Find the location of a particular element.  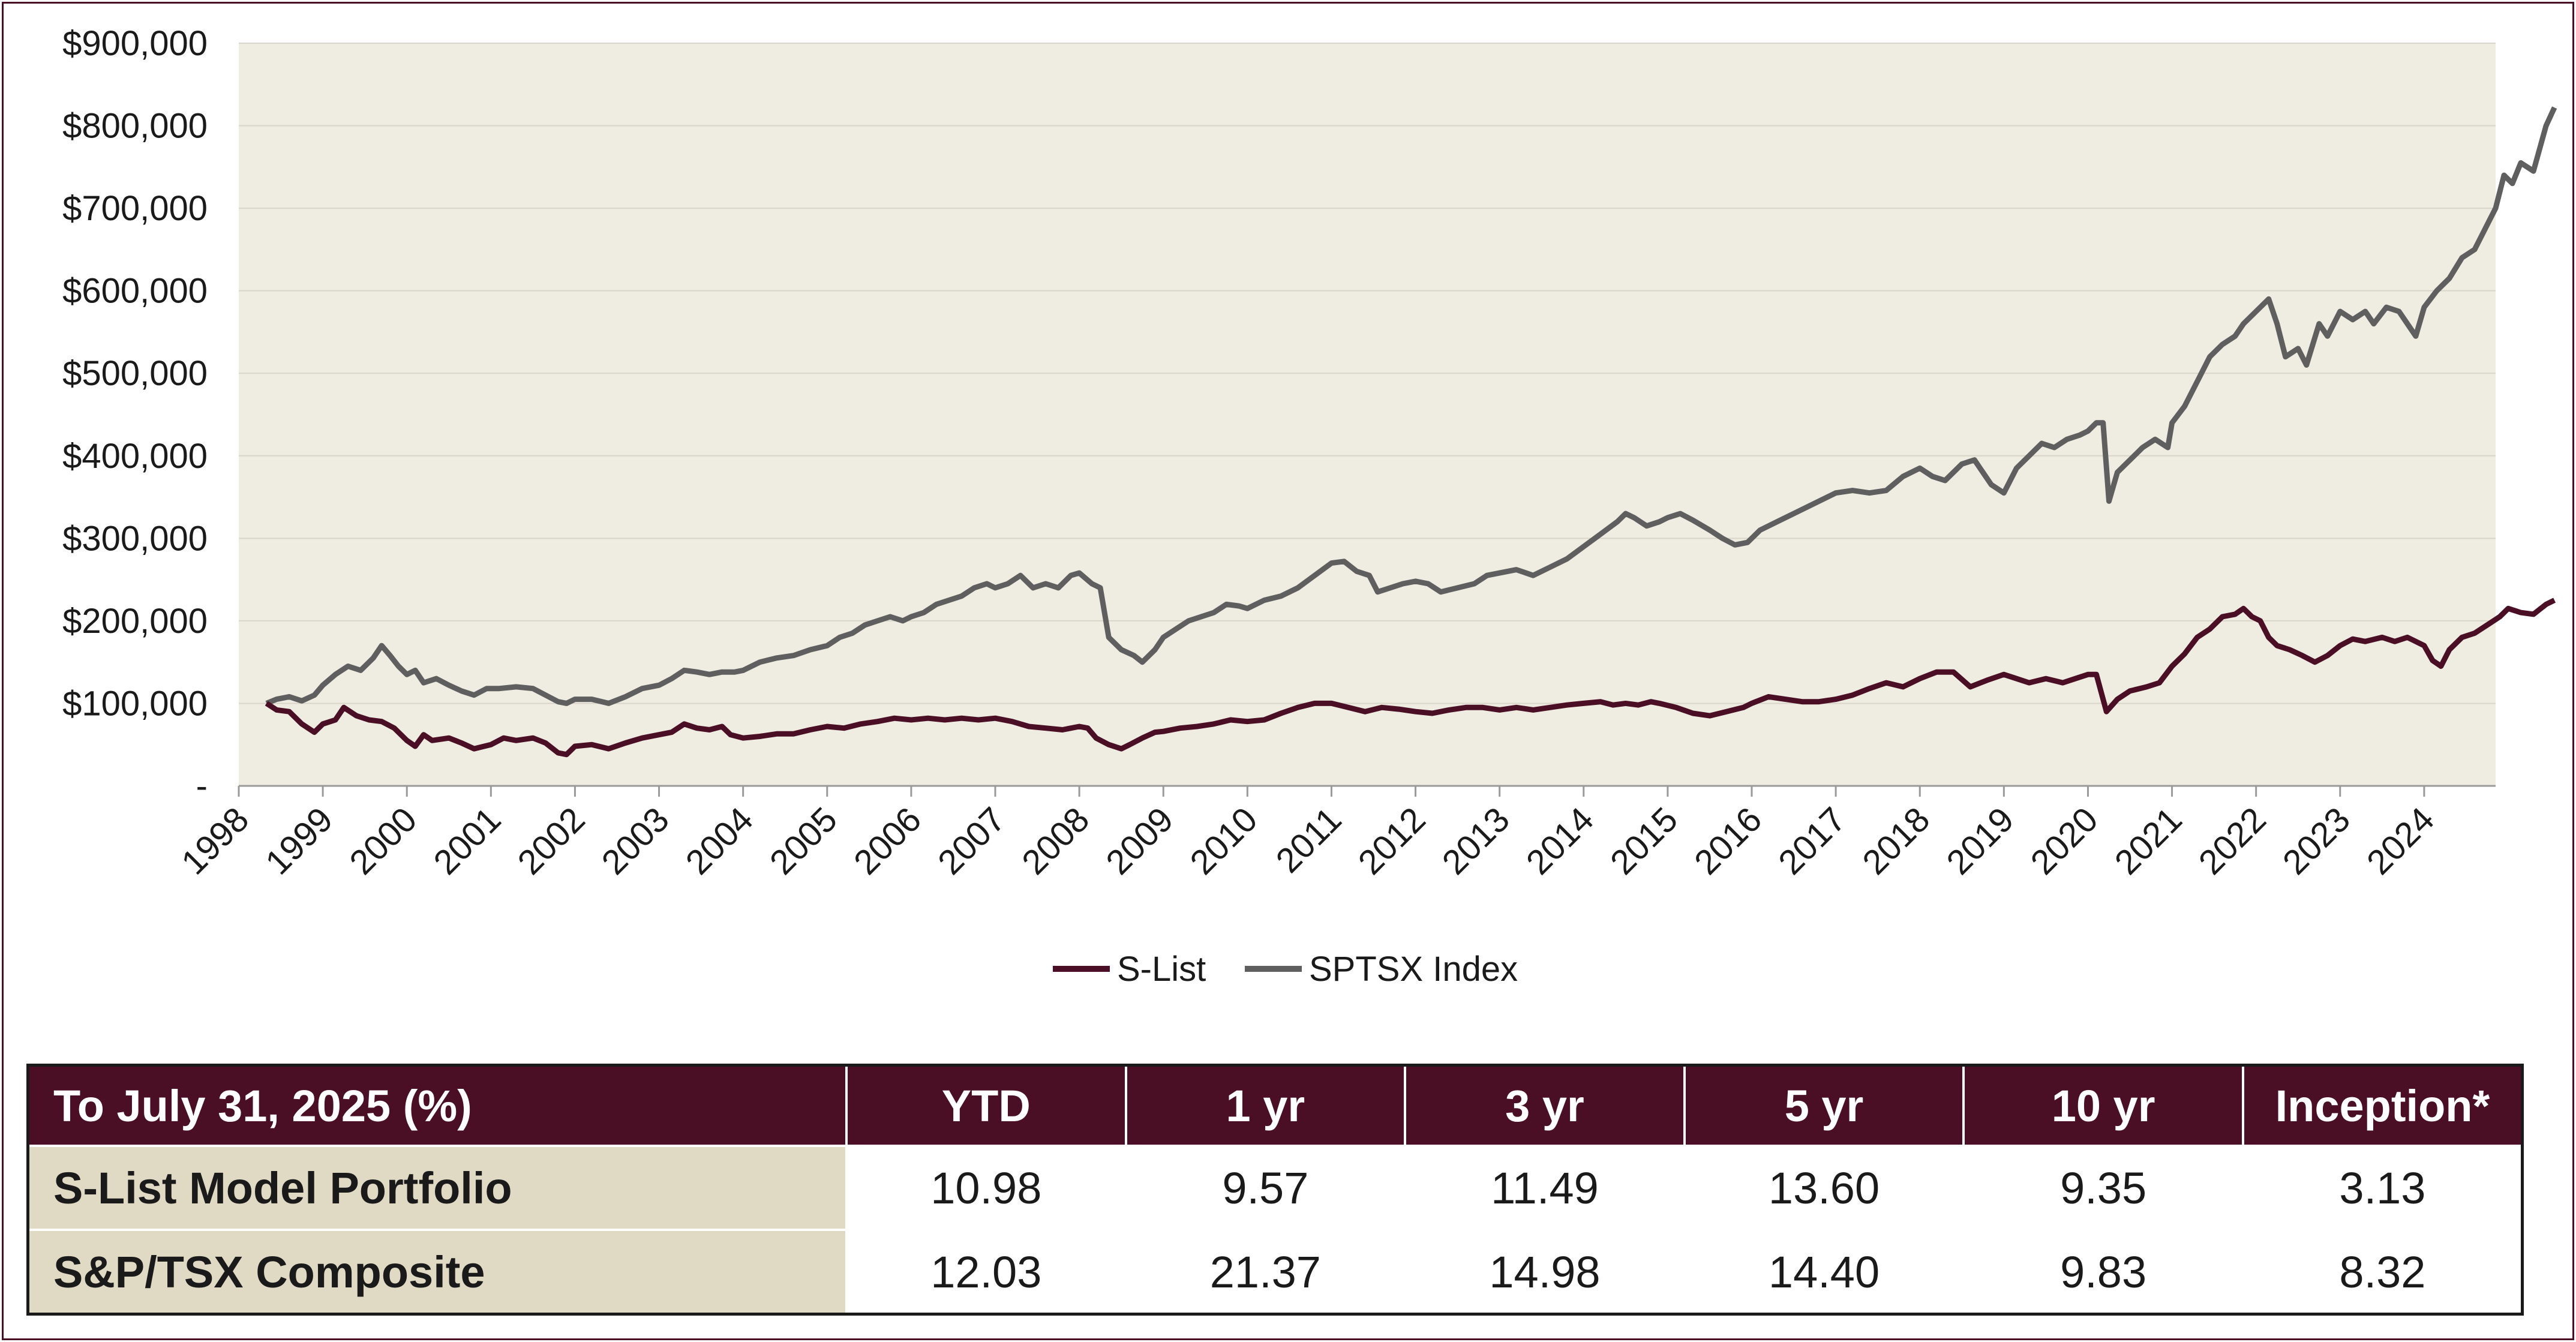

y-tick-label: $300,000 is located at coordinates (135, 538).